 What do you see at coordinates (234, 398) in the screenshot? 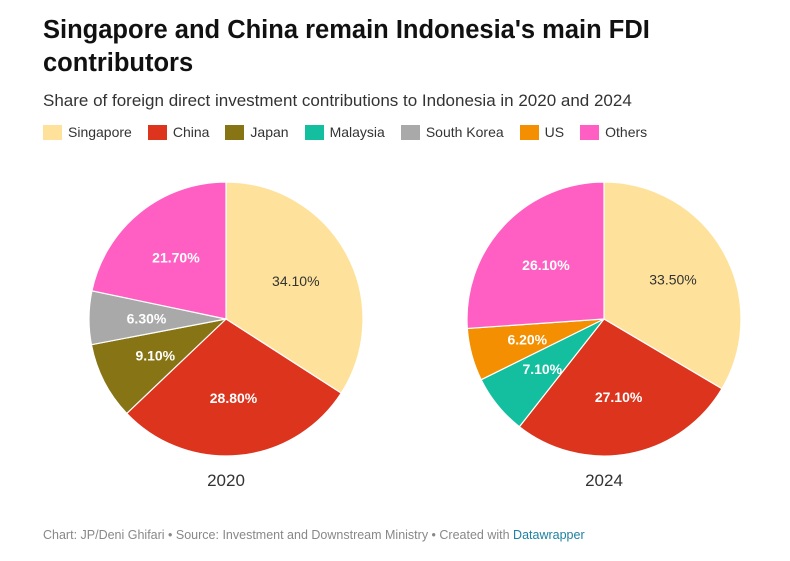
I see `slice-label: 28.80%` at bounding box center [234, 398].